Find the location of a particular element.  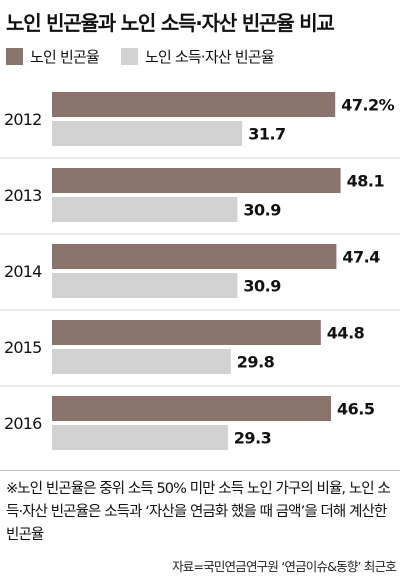

data-label-s1-2014: 47.4 is located at coordinates (361, 257).